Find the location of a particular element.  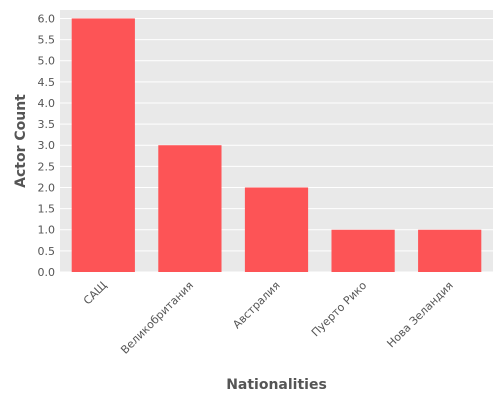

y-tick-labels: 0.0 0.5 1.0 1.5 2.0 2.5 3.0 3.5 4.0 4.5 5.0 5.5 6.0 is located at coordinates (47, 145).